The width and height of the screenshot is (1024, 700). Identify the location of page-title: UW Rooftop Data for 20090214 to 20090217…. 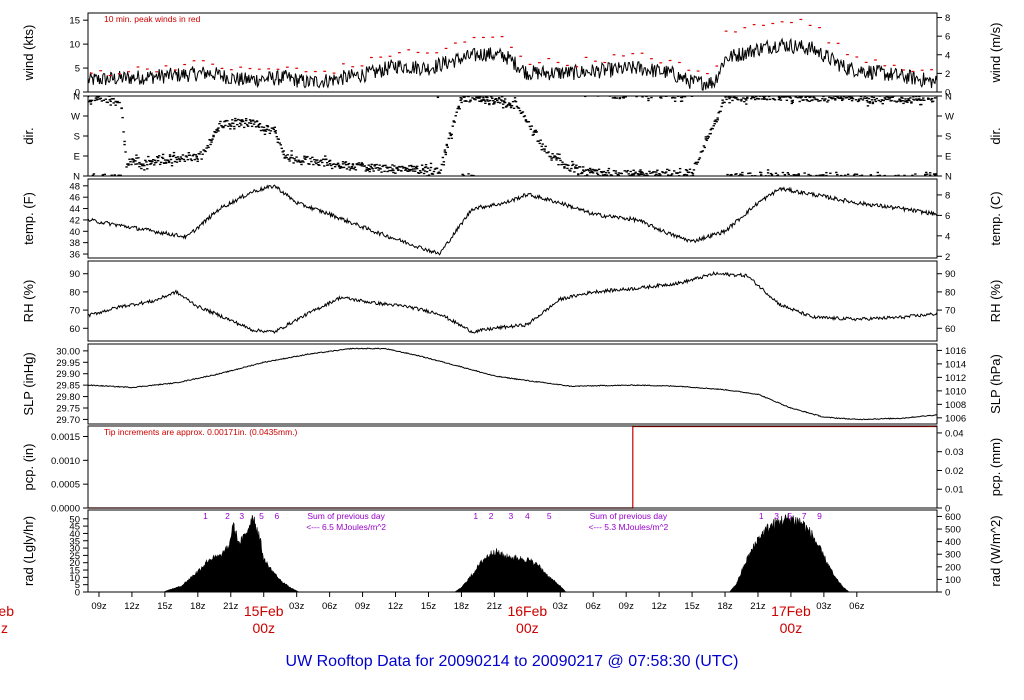
(512, 661).